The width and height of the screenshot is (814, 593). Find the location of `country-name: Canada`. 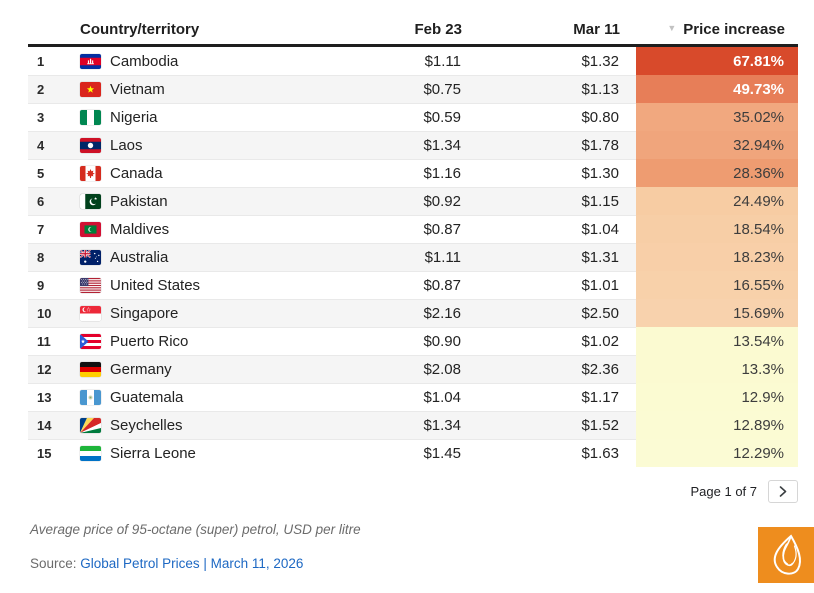

country-name: Canada is located at coordinates (136, 173).